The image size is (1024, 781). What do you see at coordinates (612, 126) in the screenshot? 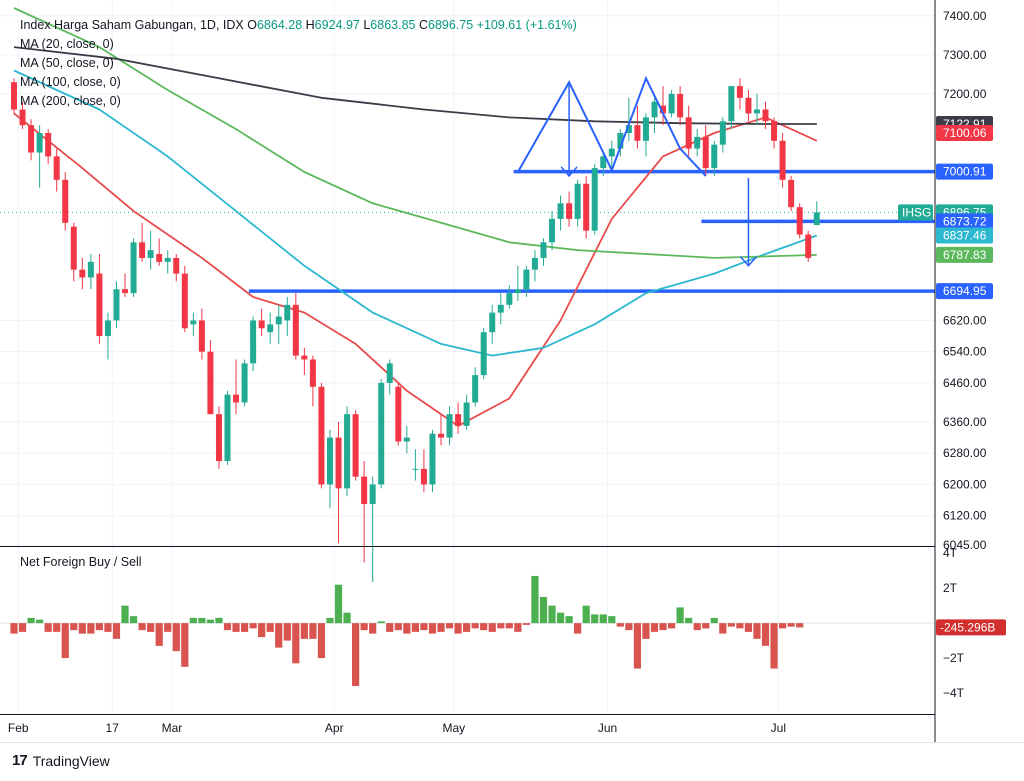
I see `pattern-outline` at bounding box center [612, 126].